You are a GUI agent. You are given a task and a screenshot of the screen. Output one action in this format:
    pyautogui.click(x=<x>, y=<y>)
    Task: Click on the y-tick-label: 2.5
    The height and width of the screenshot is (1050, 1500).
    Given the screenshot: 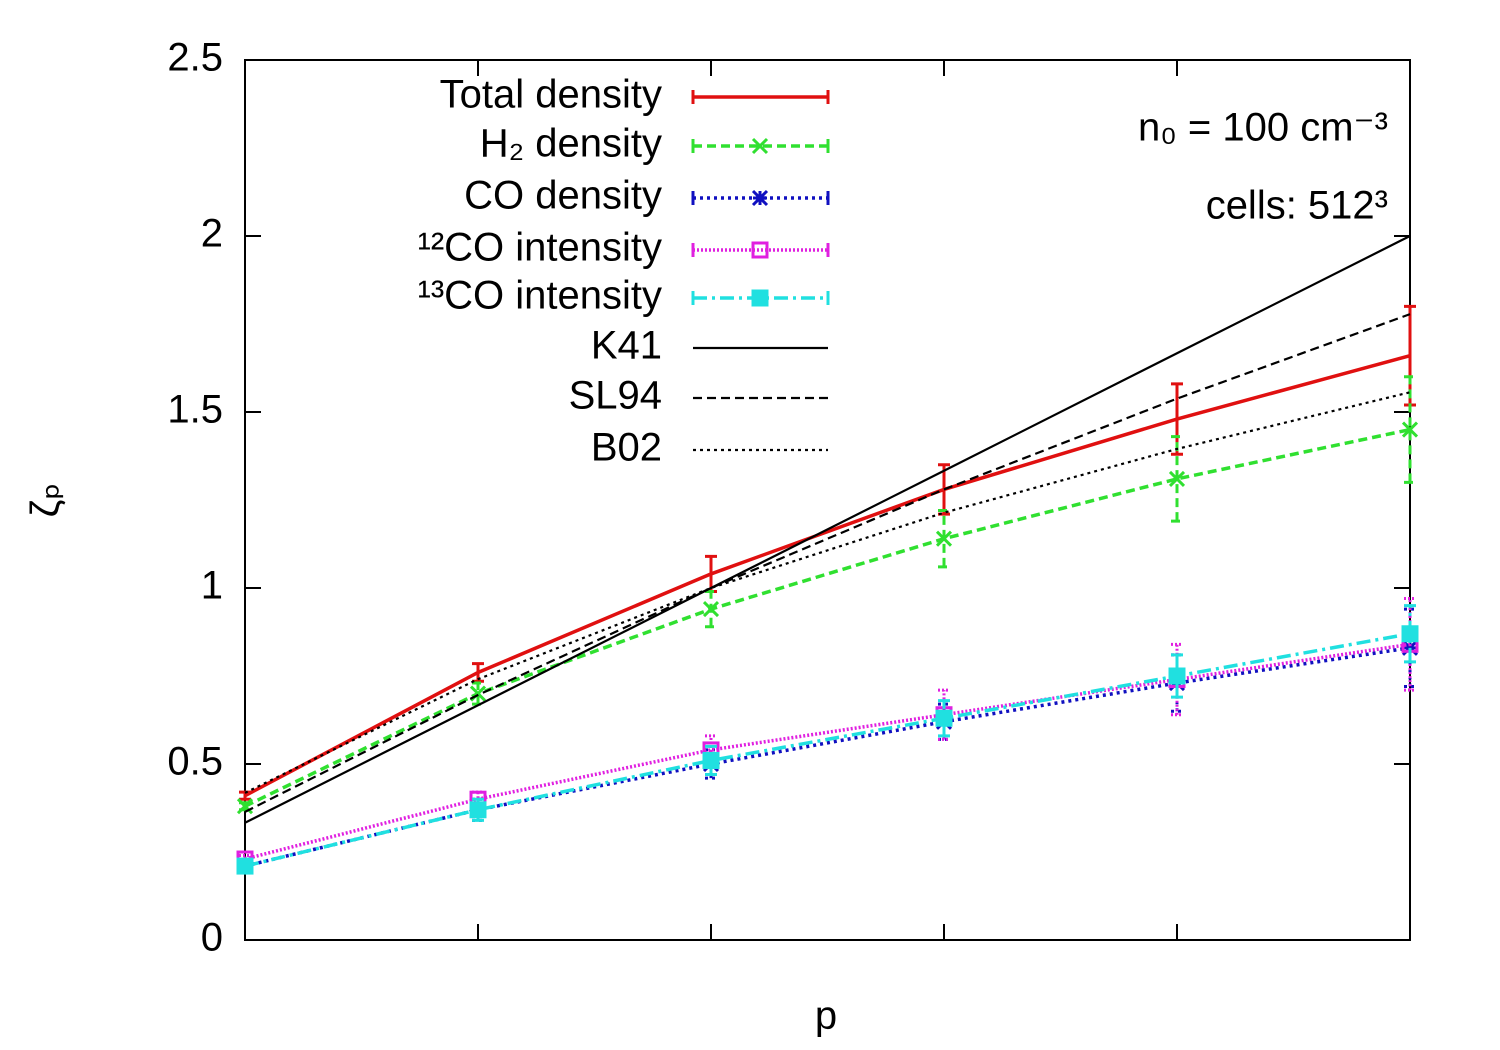 What is the action you would take?
    pyautogui.click(x=195, y=58)
    